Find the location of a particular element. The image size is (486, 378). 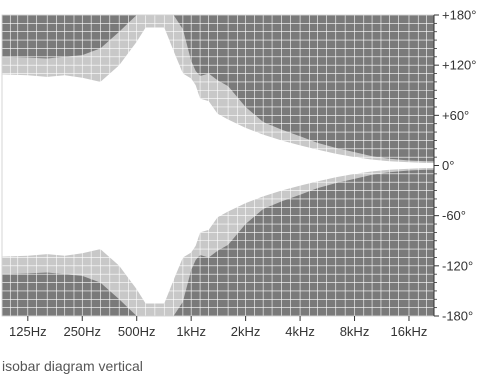

x-tick-label: 125Hz is located at coordinates (28, 331).